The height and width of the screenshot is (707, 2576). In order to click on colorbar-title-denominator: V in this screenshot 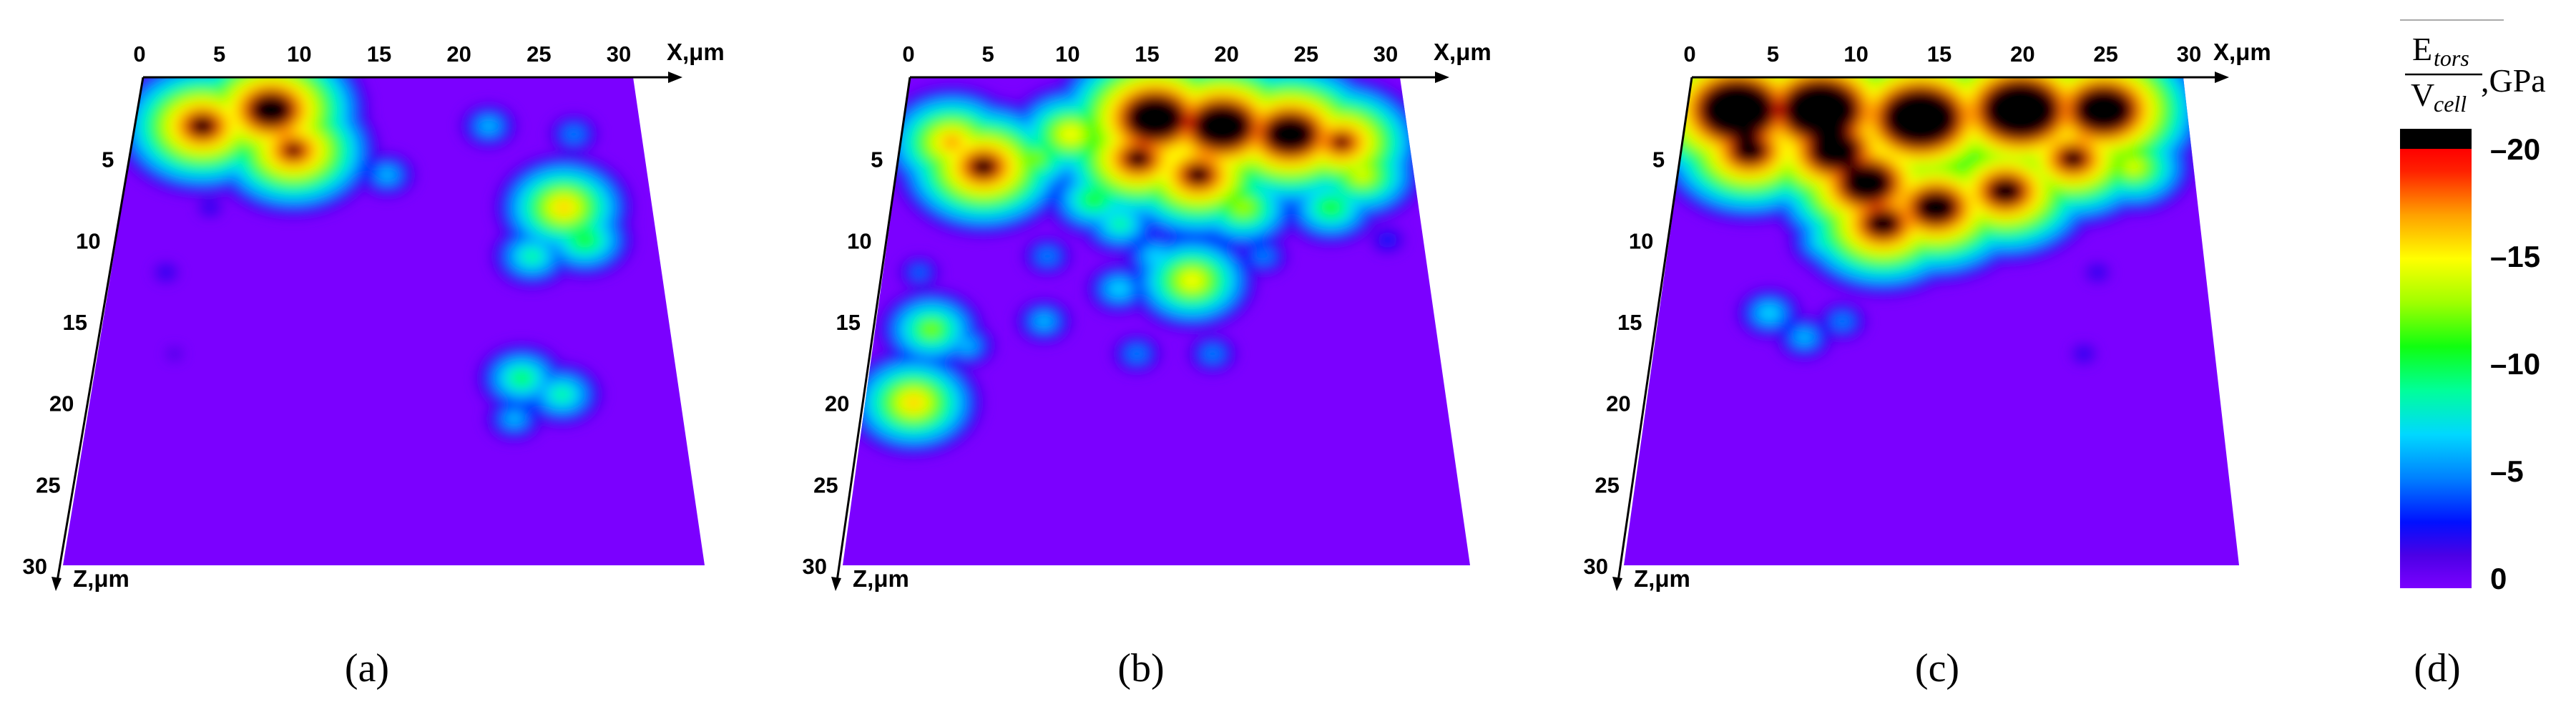, I will do `click(2422, 95)`.